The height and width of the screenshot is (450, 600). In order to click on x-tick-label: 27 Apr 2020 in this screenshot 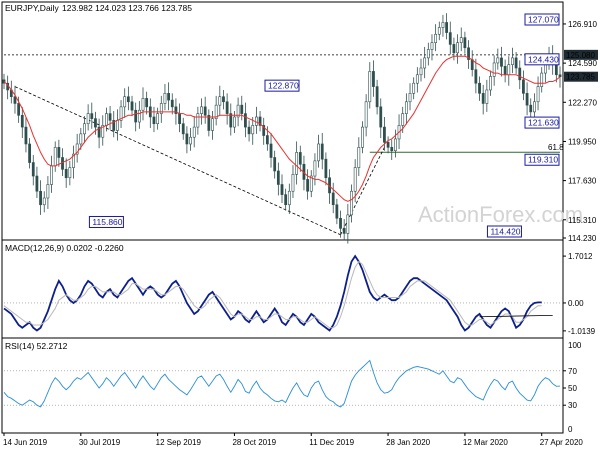, I will do `click(562, 442)`.